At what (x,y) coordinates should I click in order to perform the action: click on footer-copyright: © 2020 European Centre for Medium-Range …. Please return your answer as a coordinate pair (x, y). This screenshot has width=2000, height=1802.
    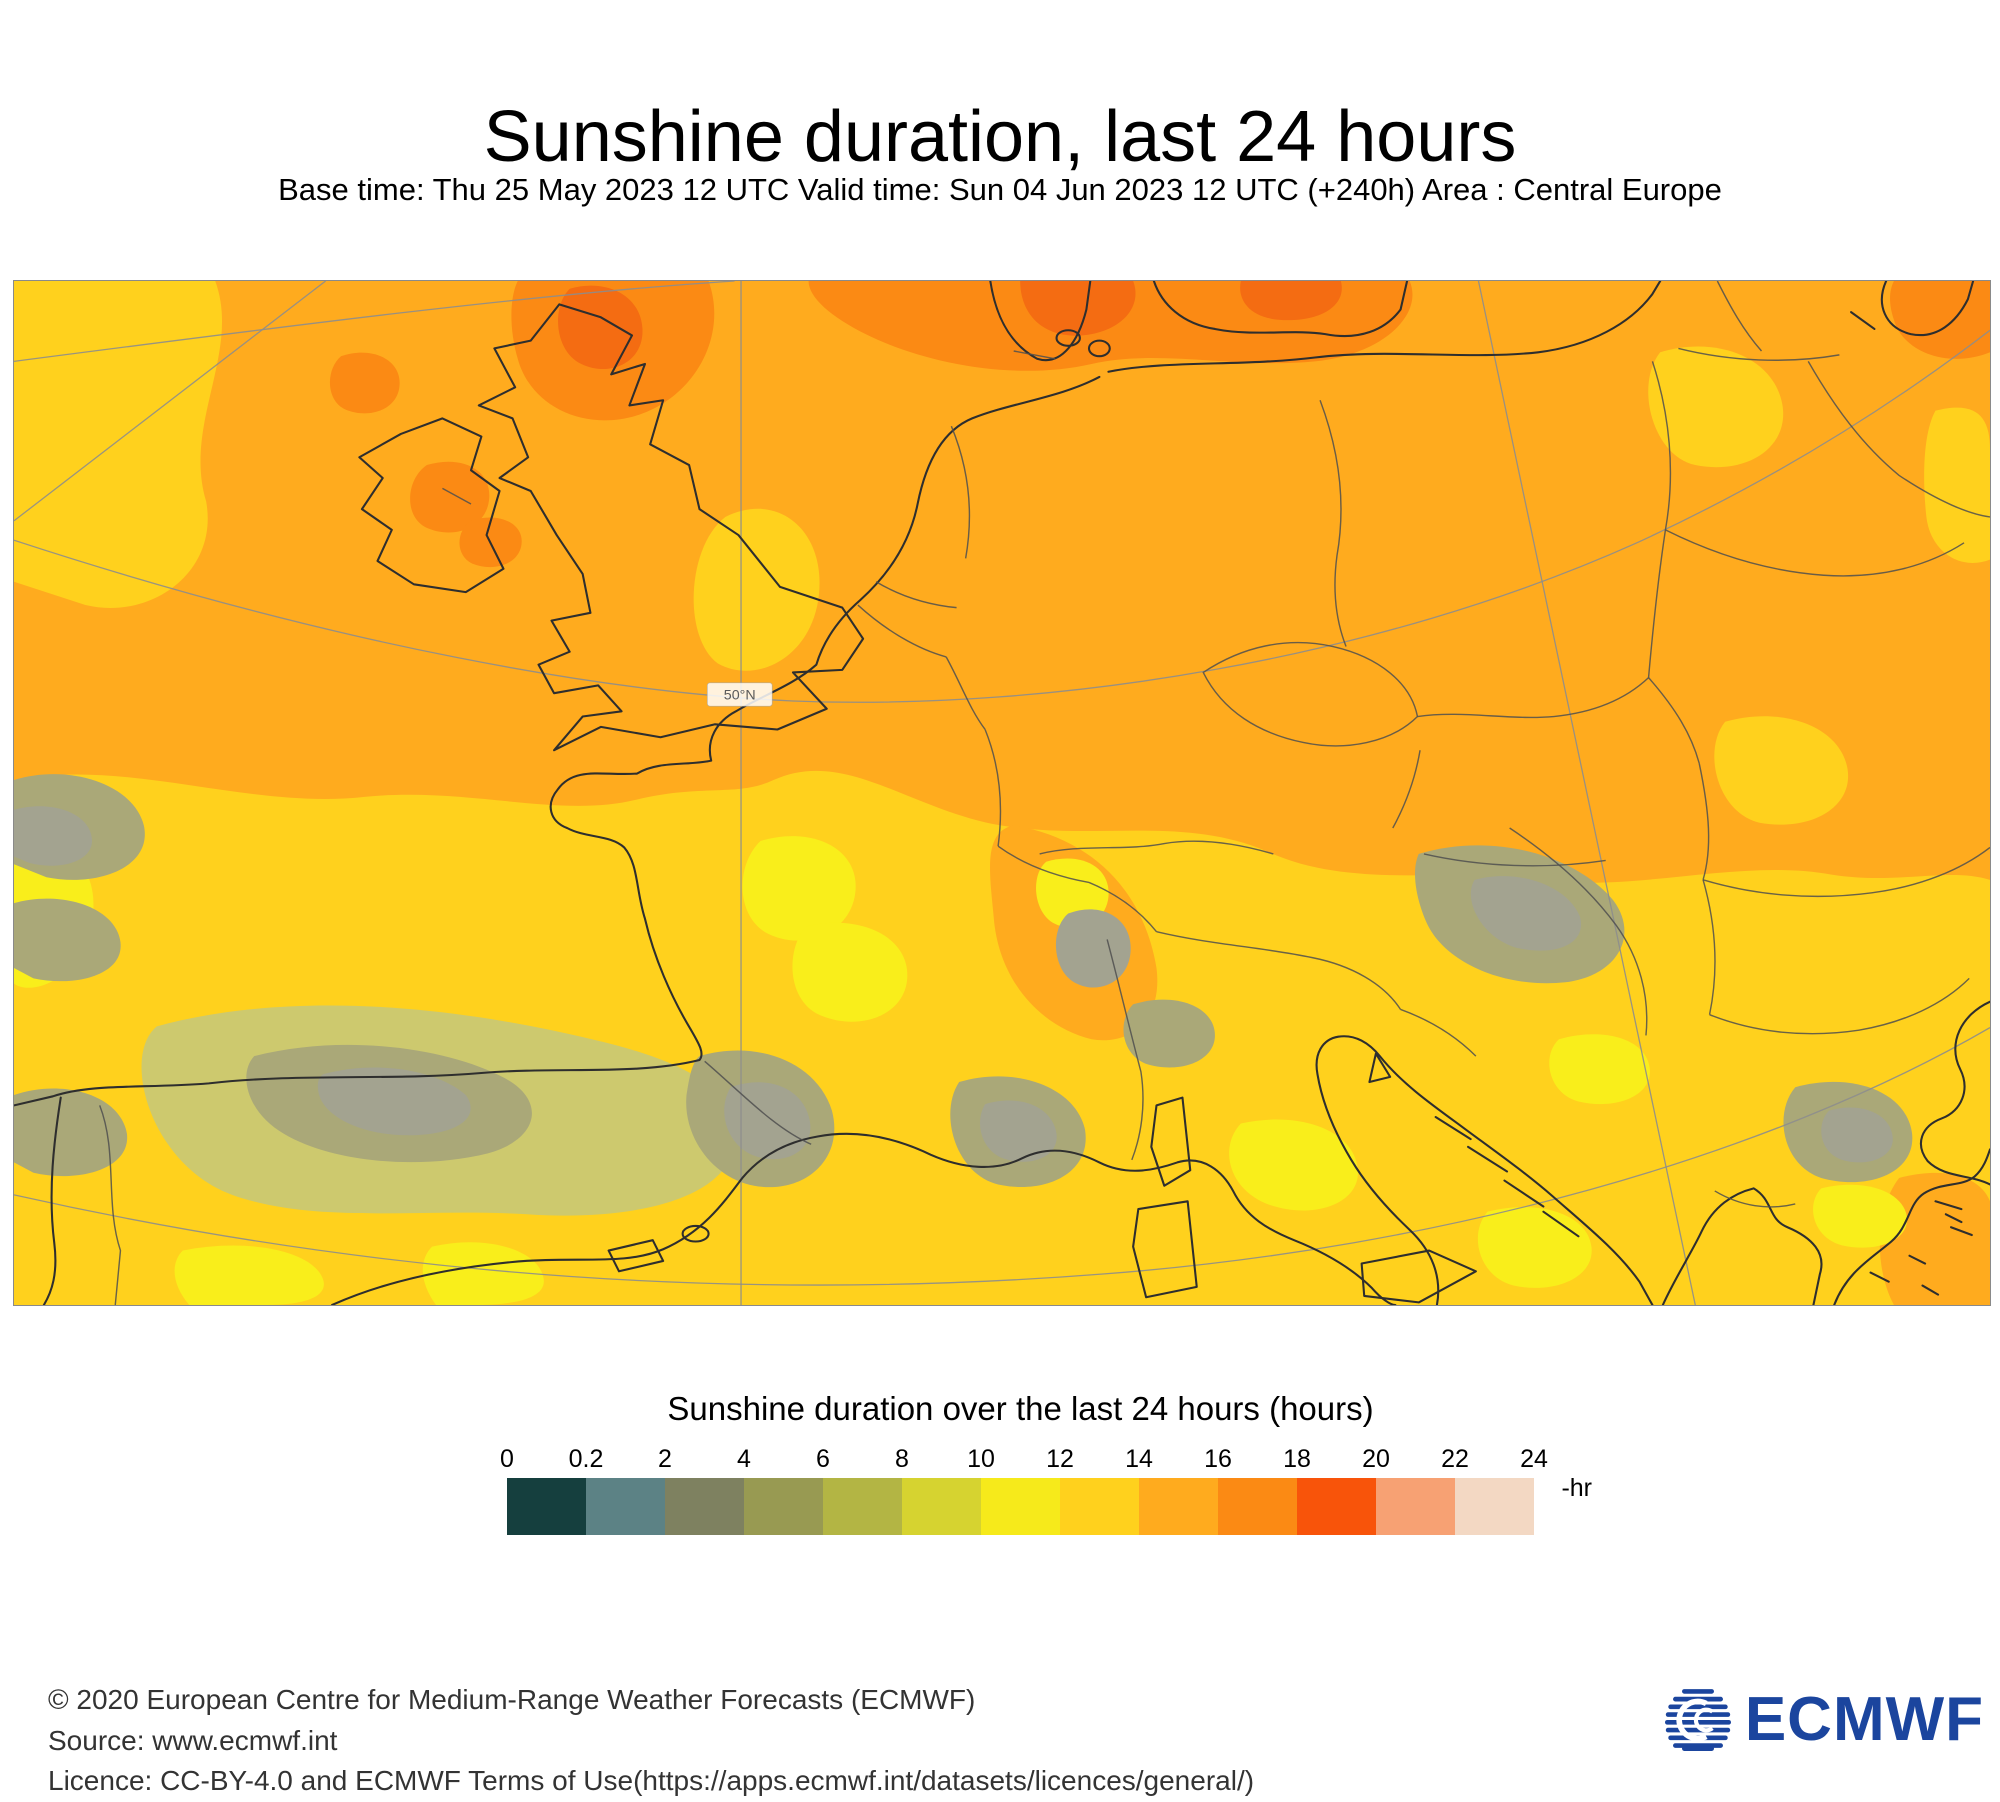
    Looking at the image, I should click on (512, 1699).